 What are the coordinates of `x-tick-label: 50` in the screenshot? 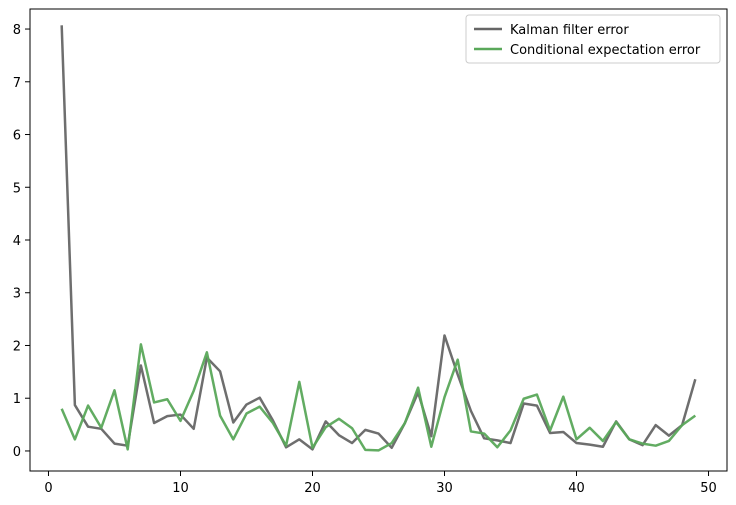 It's located at (708, 488).